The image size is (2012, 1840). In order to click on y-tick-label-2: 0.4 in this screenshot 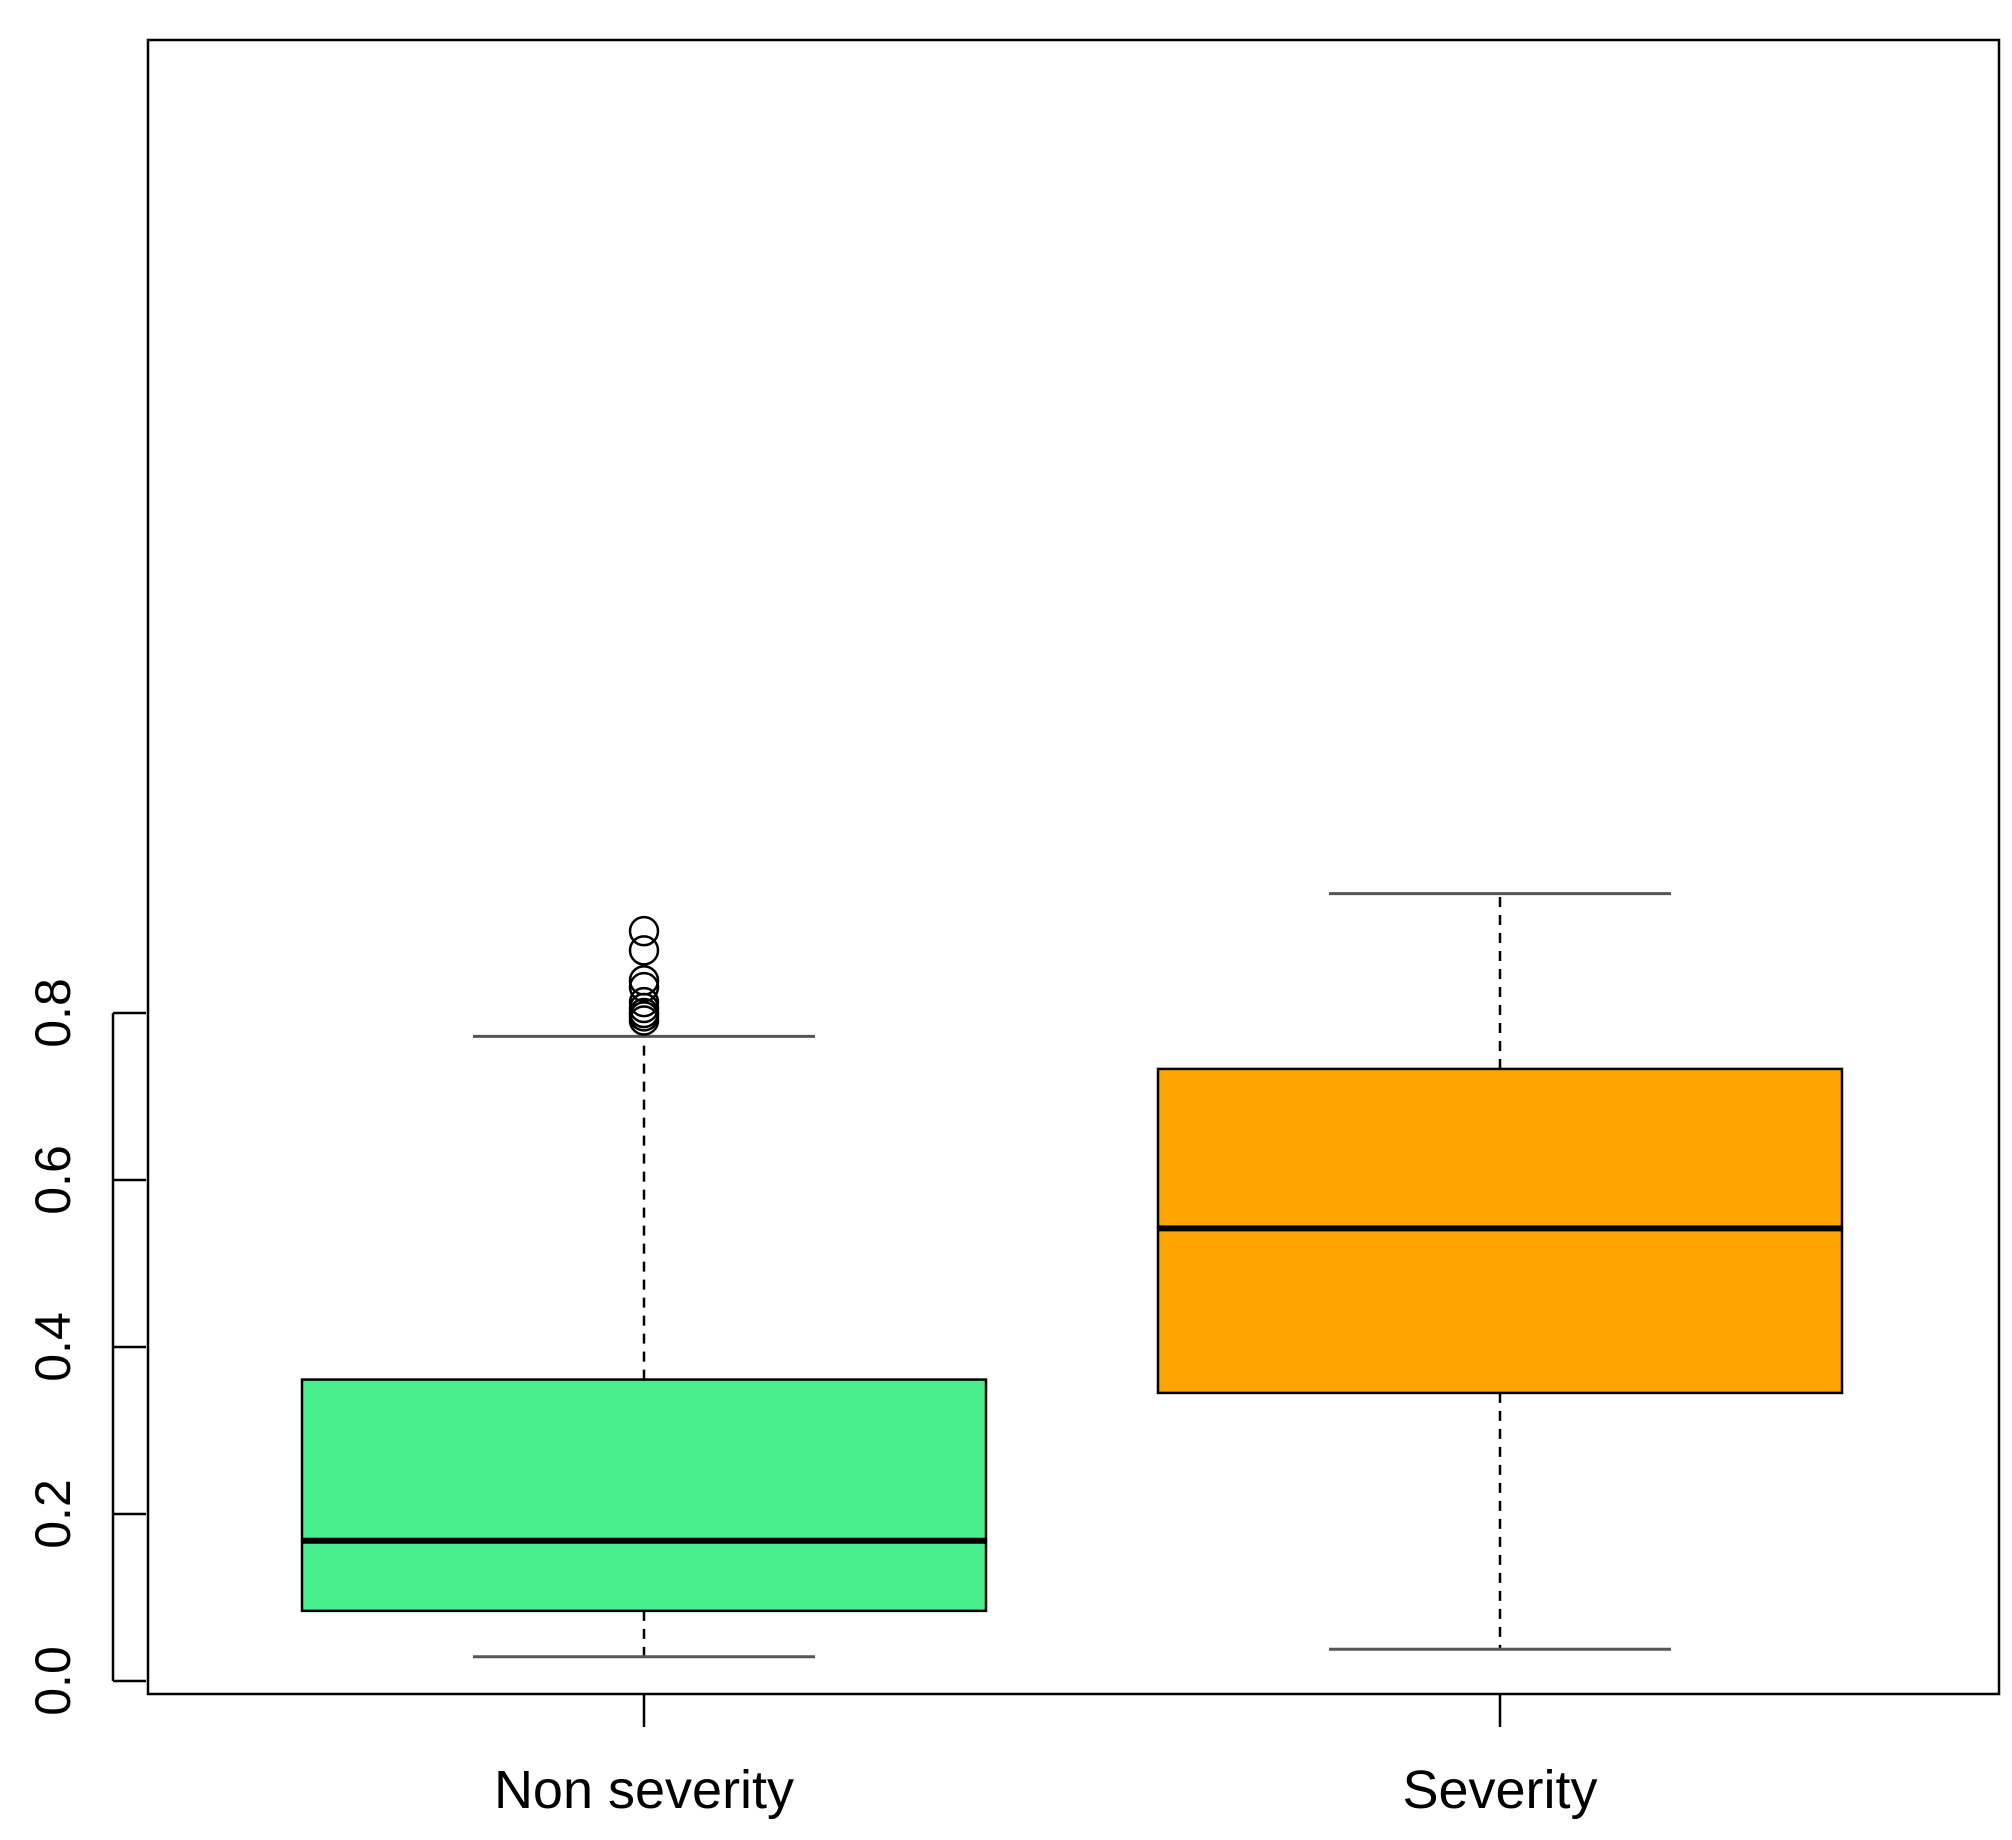, I will do `click(53, 1347)`.